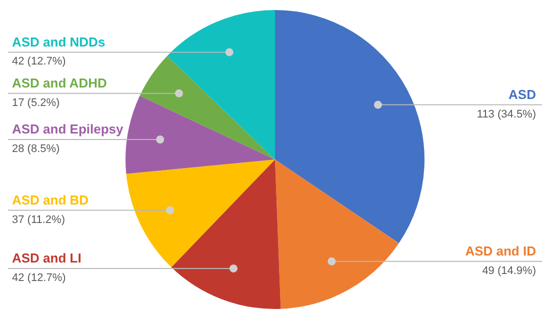 This screenshot has width=550, height=319. I want to click on slice-label: ASD and ADHD, so click(59, 82).